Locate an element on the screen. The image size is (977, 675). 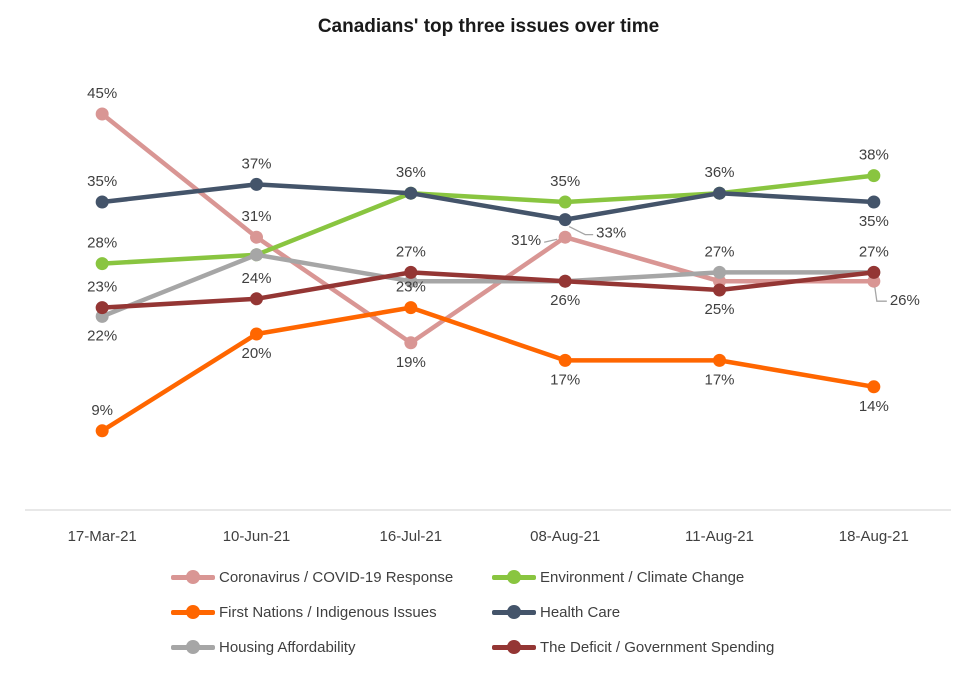
data-point-label: 19% is located at coordinates (411, 362).